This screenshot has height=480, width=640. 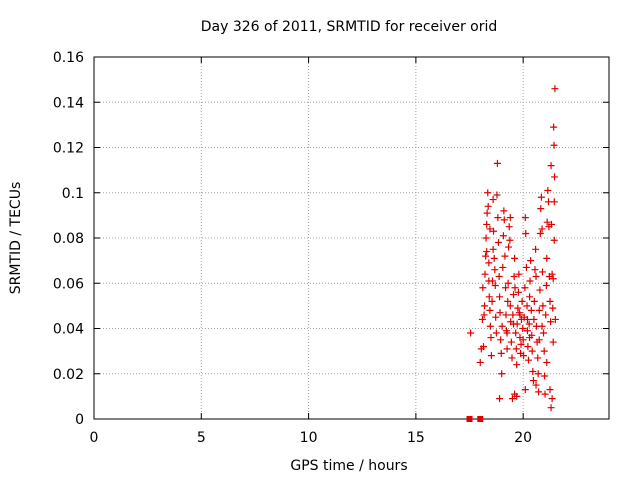 I want to click on y-tick-label: 0.16, so click(x=68, y=58).